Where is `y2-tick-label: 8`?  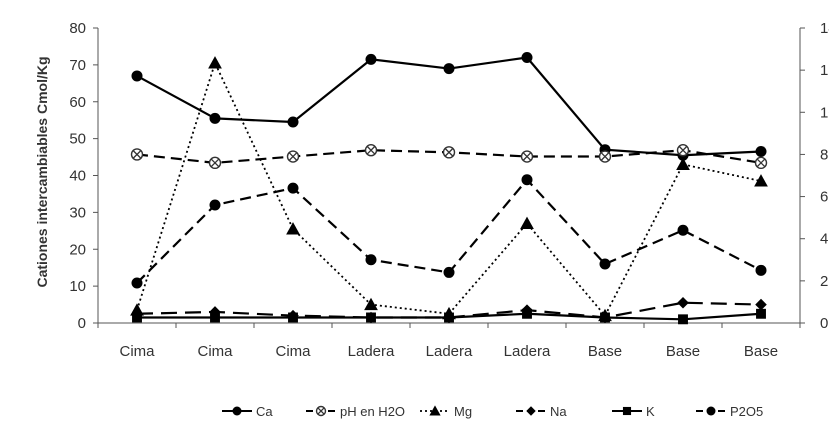
y2-tick-label: 8 is located at coordinates (824, 154).